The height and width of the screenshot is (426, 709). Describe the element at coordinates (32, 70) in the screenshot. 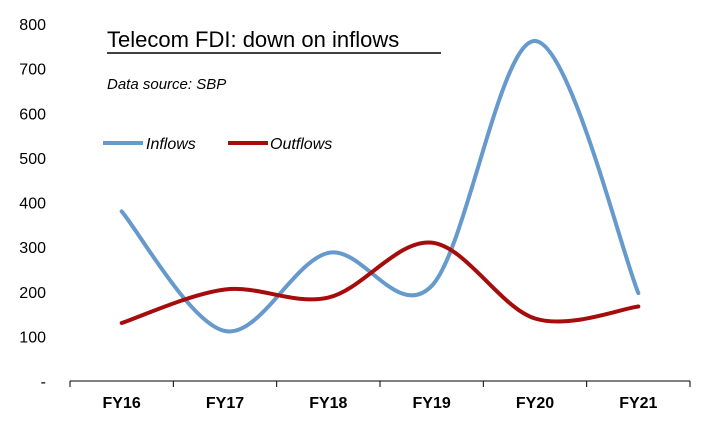

I see `y-tick-label: 700` at that location.